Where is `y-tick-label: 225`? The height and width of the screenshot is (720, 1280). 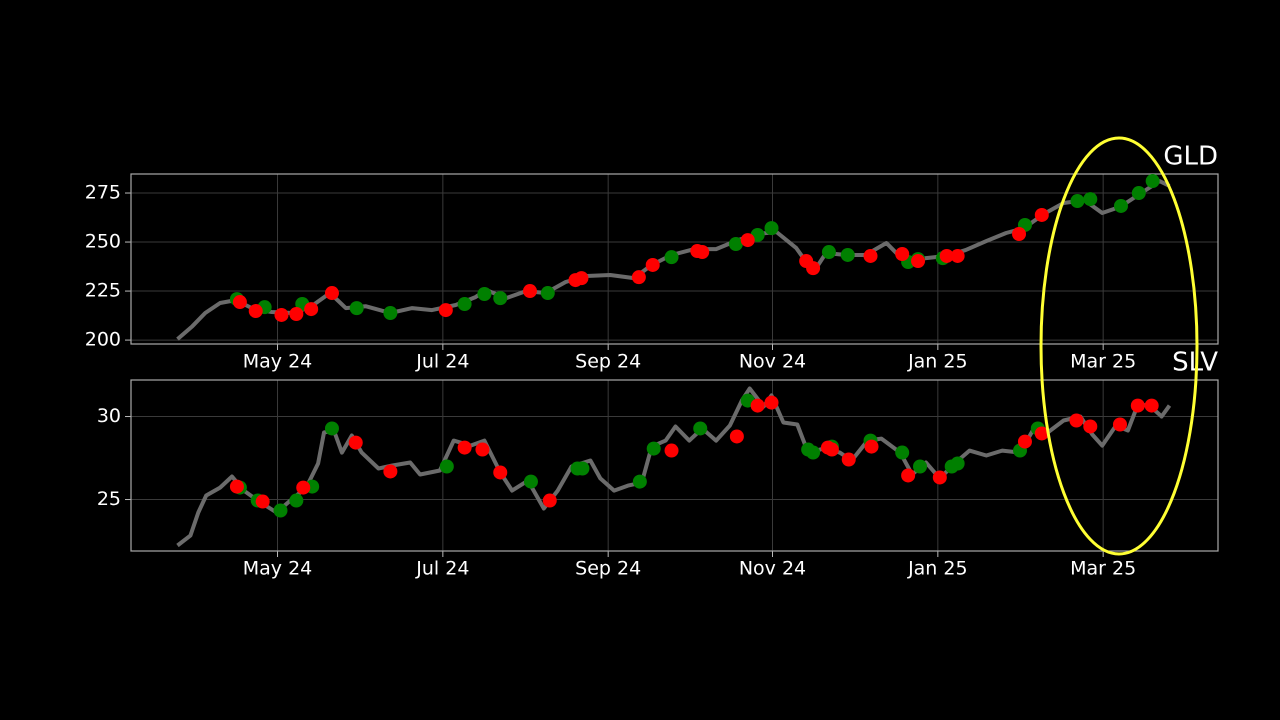
y-tick-label: 225 is located at coordinates (103, 291).